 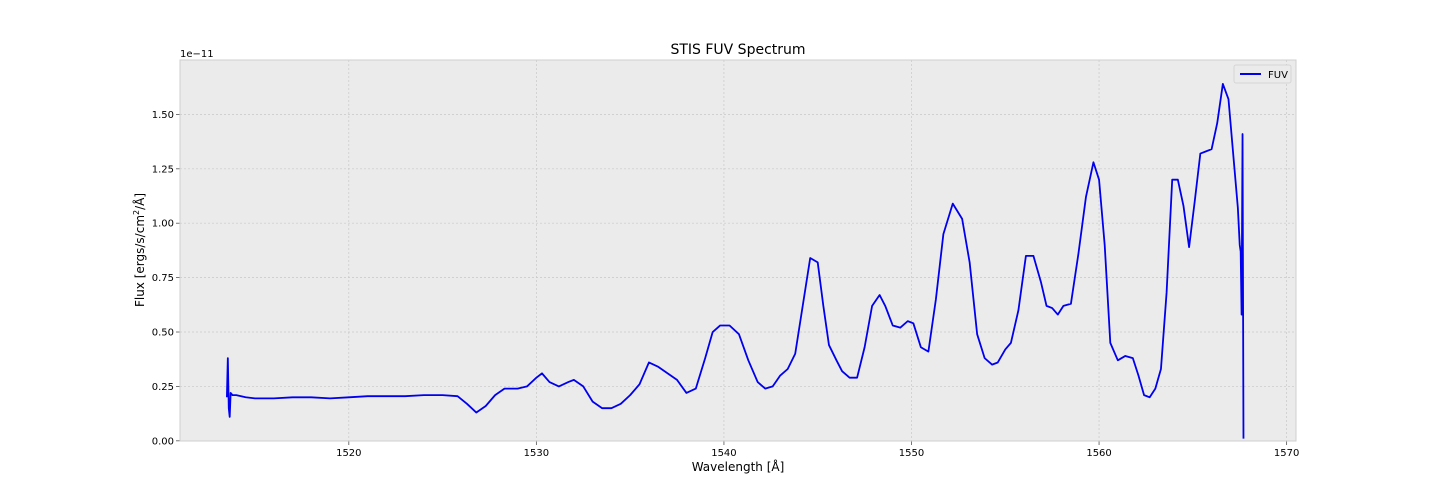 I want to click on y-axis-label-main: Flux [ergs/s/cm, so click(x=140, y=261).